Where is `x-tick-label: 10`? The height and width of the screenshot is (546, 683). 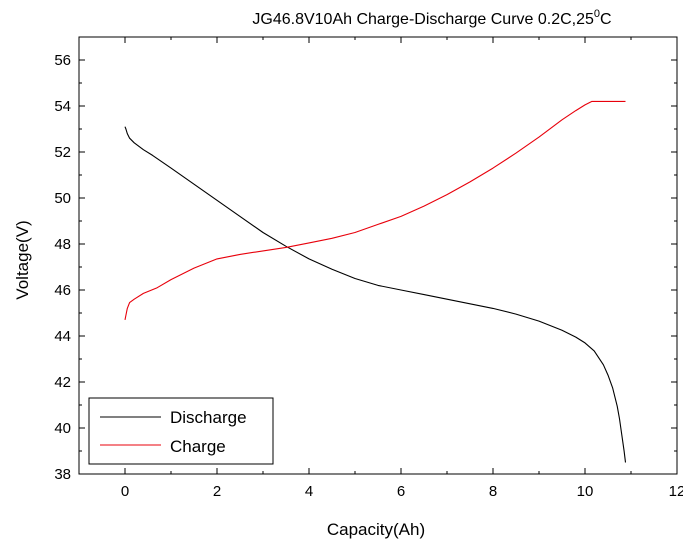 x-tick-label: 10 is located at coordinates (585, 491).